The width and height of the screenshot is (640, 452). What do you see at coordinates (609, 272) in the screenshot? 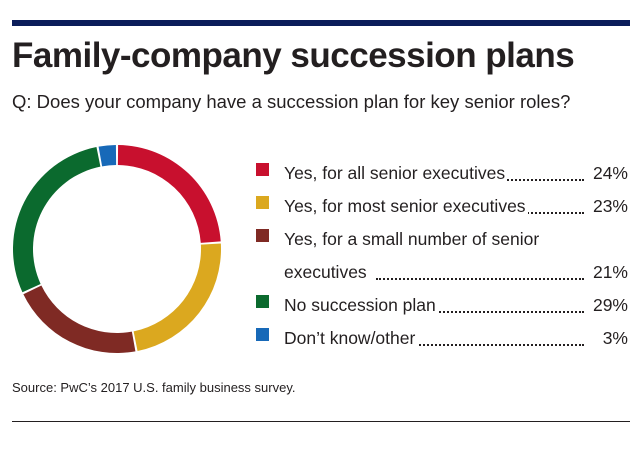
I see `legend-value-yes-small: 21%` at bounding box center [609, 272].